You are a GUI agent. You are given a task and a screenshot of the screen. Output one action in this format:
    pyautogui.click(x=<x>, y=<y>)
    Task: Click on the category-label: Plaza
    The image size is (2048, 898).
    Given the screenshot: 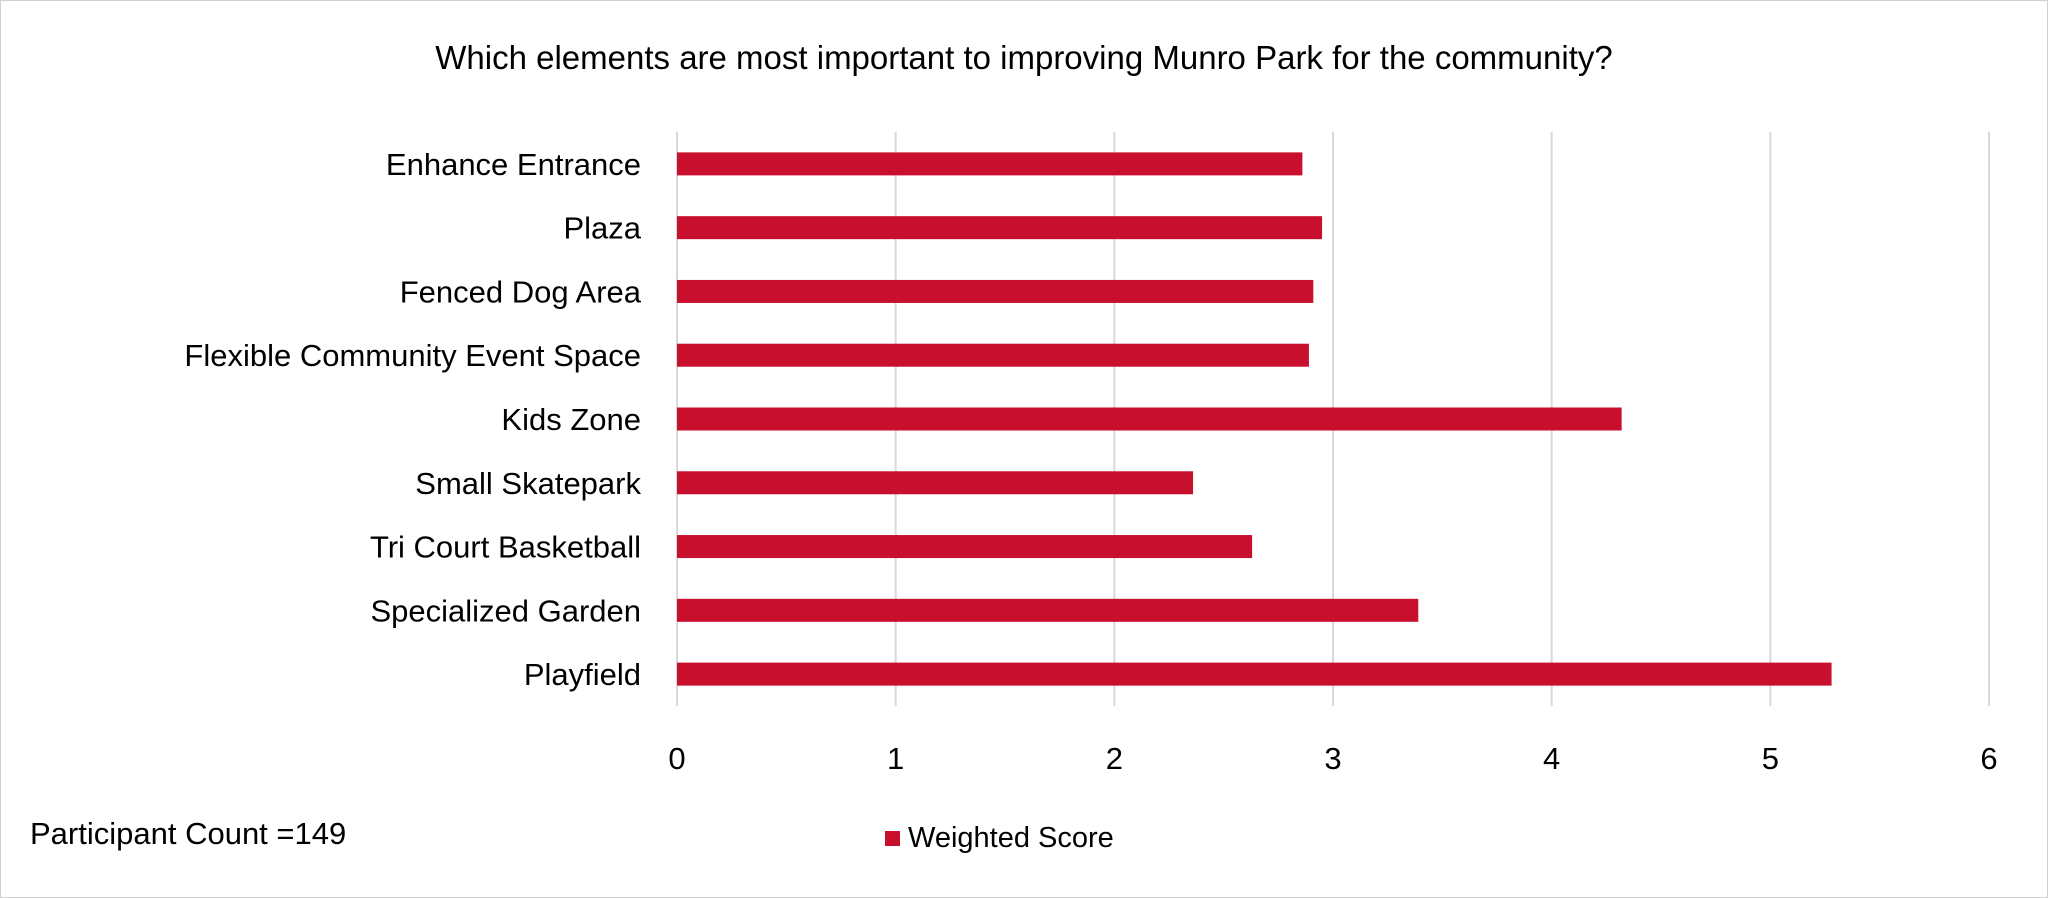 What is the action you would take?
    pyautogui.click(x=602, y=228)
    